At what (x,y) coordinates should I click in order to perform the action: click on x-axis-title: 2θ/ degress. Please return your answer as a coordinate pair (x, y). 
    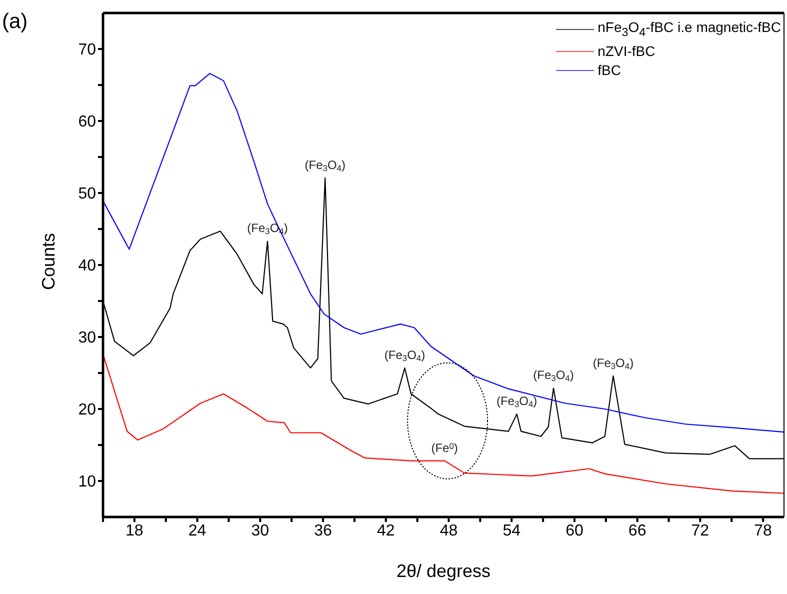
    Looking at the image, I should click on (443, 571).